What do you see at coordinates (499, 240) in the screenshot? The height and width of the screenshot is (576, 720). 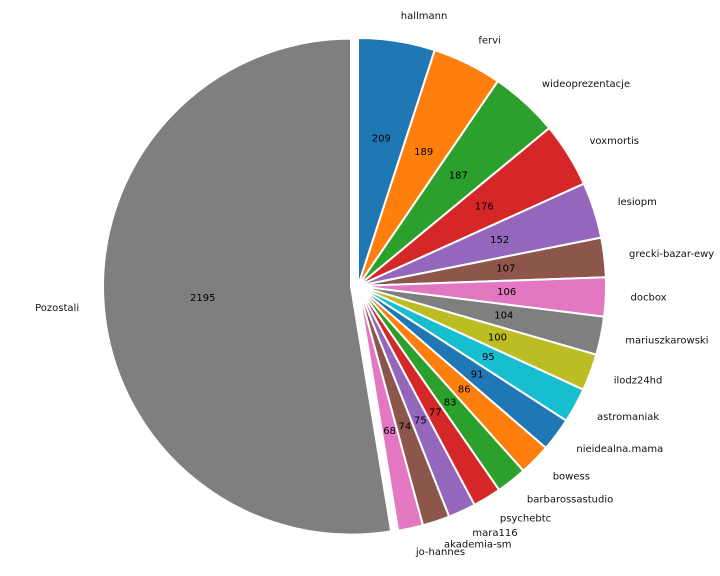 I see `slice-value-label: 152` at bounding box center [499, 240].